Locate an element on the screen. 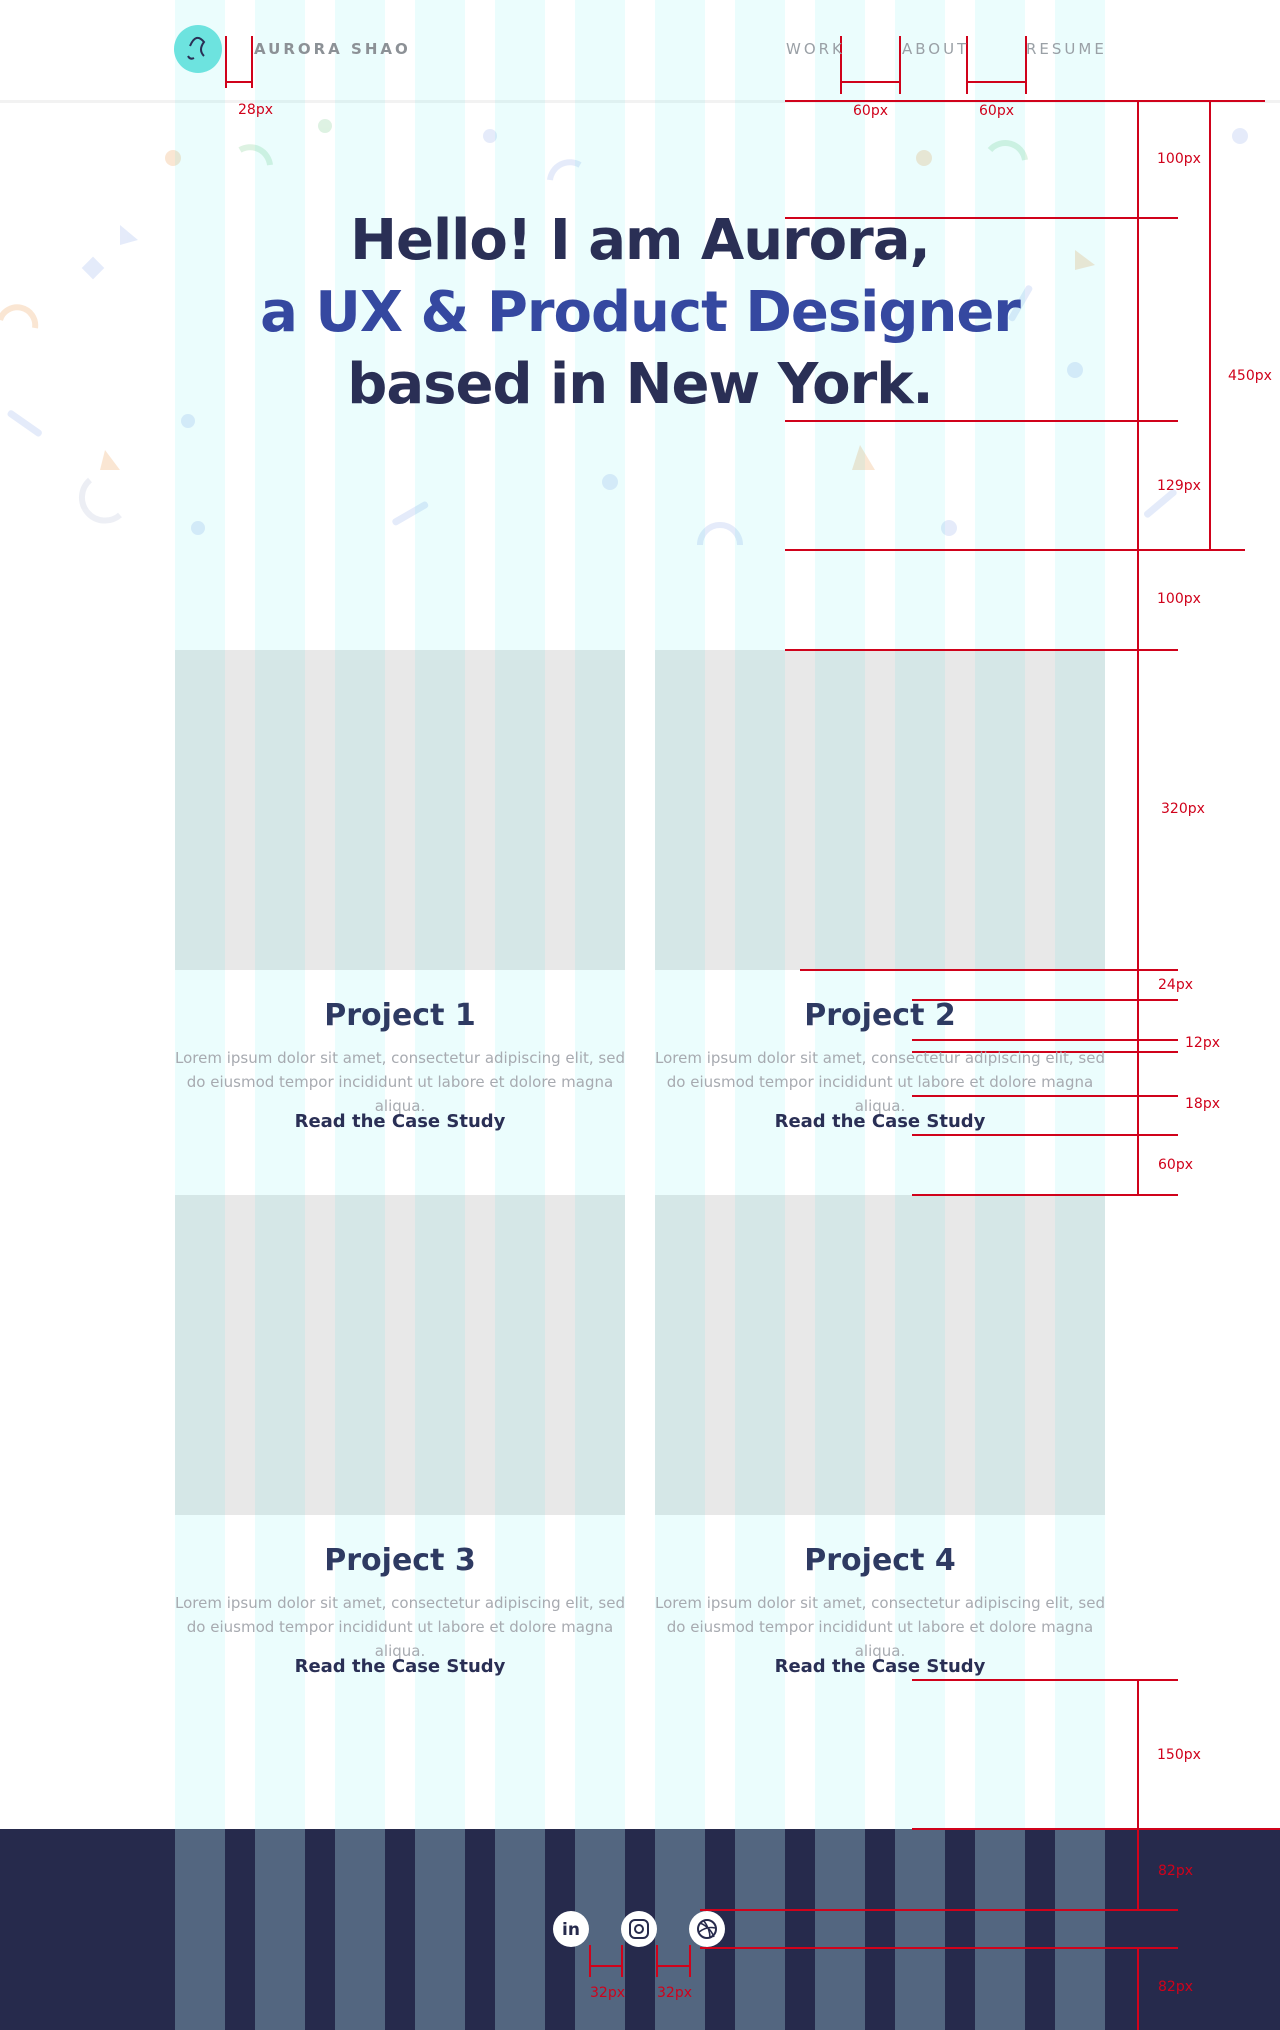 The height and width of the screenshot is (2030, 1280). measurement-label: 12px is located at coordinates (1202, 1043).